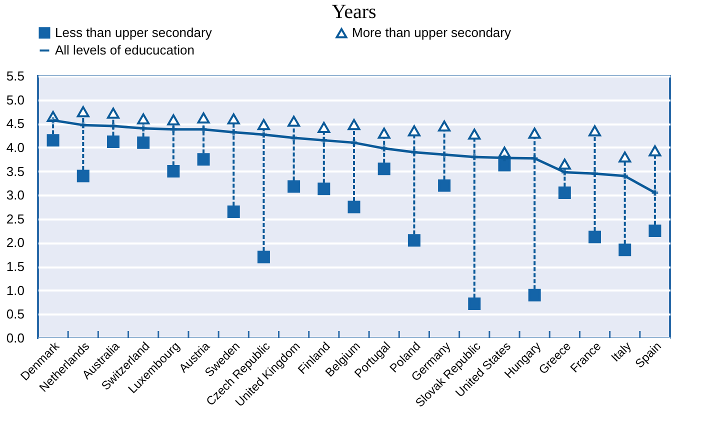  I want to click on y-tick-label: 4.5, so click(15, 124).